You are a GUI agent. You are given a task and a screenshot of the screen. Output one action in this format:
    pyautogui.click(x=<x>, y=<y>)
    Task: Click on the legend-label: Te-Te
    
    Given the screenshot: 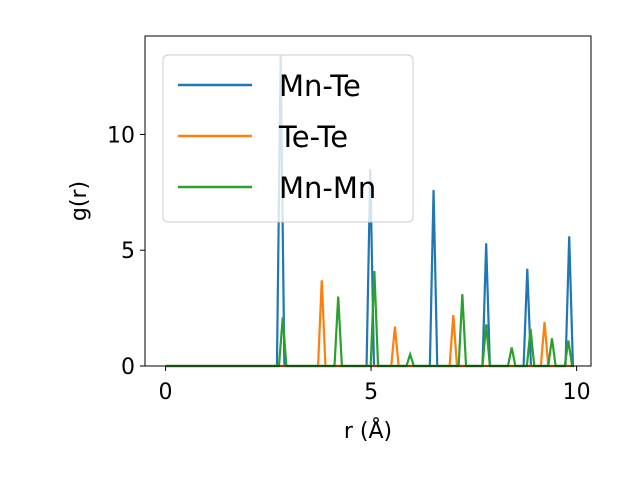 What is the action you would take?
    pyautogui.click(x=313, y=137)
    